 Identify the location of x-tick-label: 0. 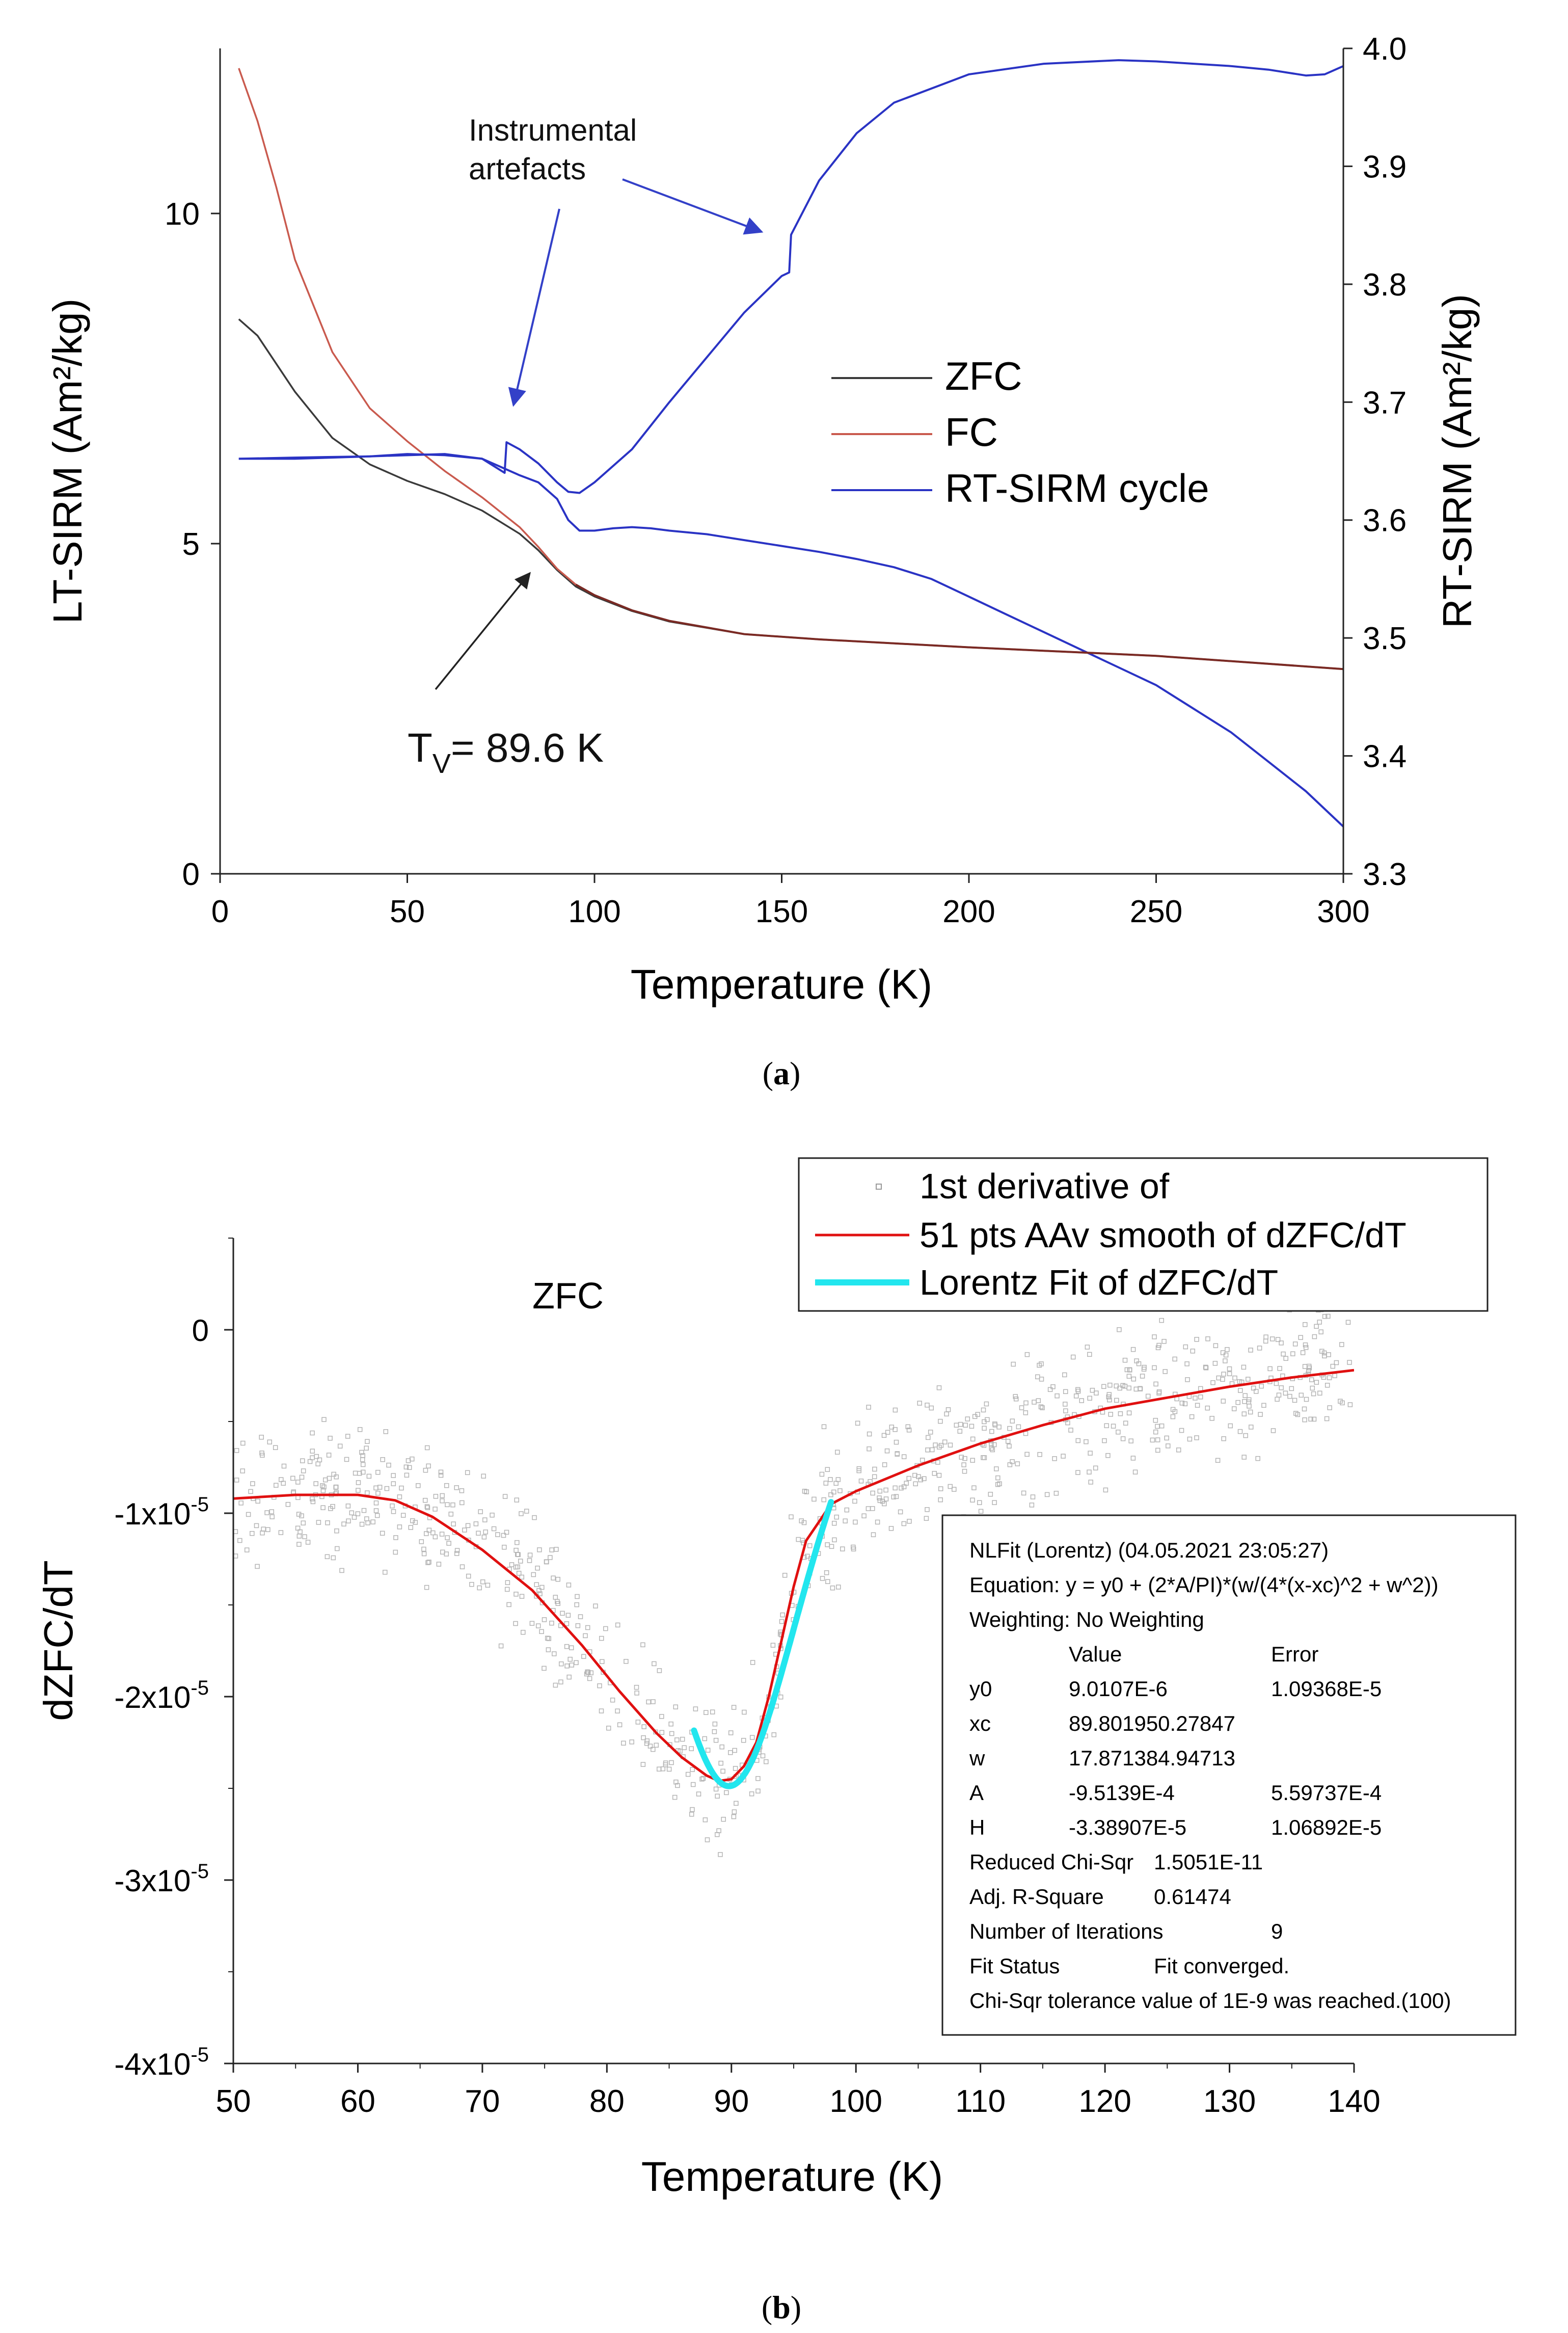
(220, 911).